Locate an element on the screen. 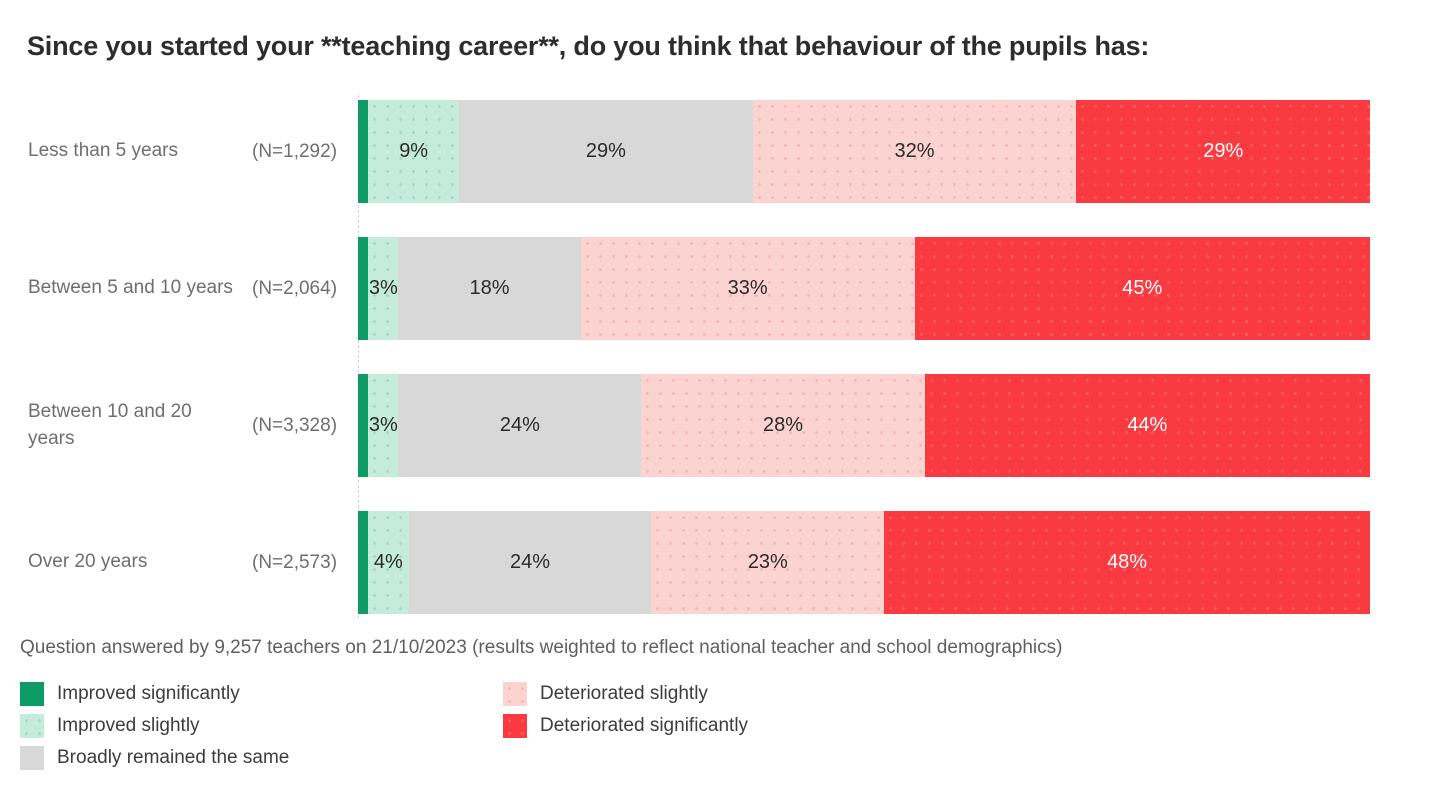 The height and width of the screenshot is (800, 1440). sample-size-label: (N=3,328) is located at coordinates (295, 425).